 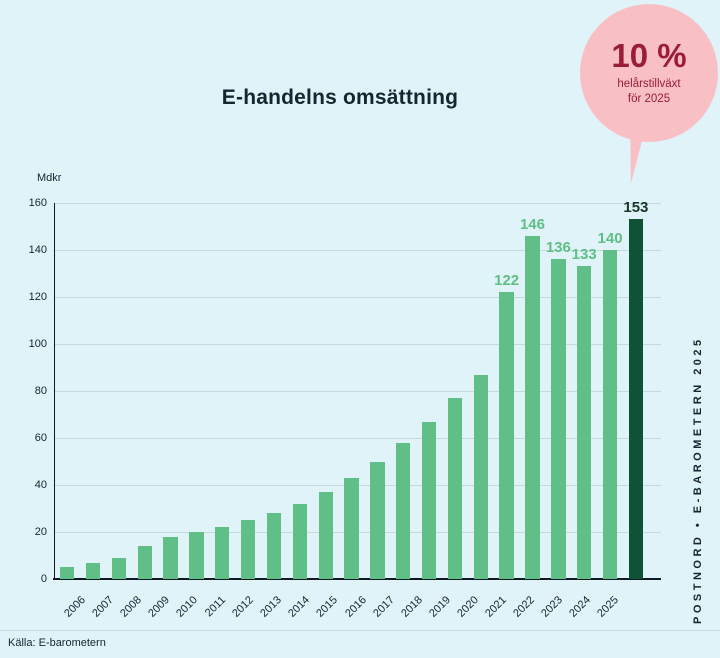 I want to click on x-tick-label: 2025, so click(x=608, y=607).